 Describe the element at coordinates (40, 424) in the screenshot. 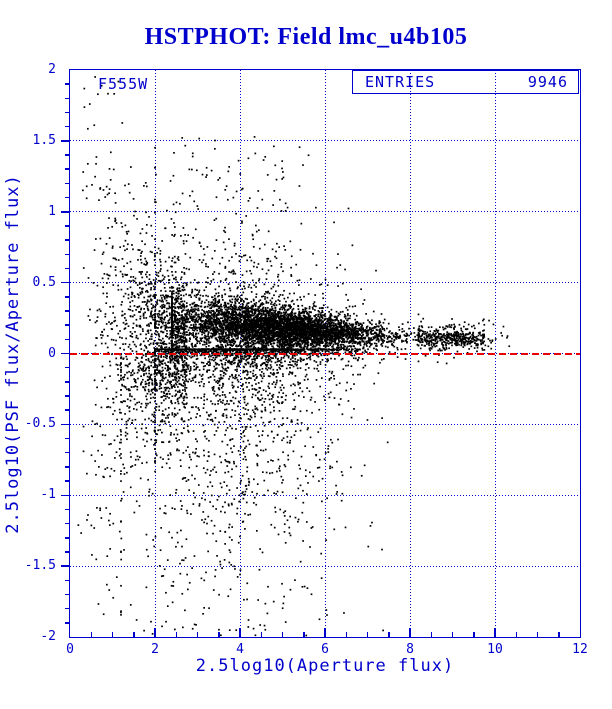

I see `y-tick-label: -0.5` at that location.